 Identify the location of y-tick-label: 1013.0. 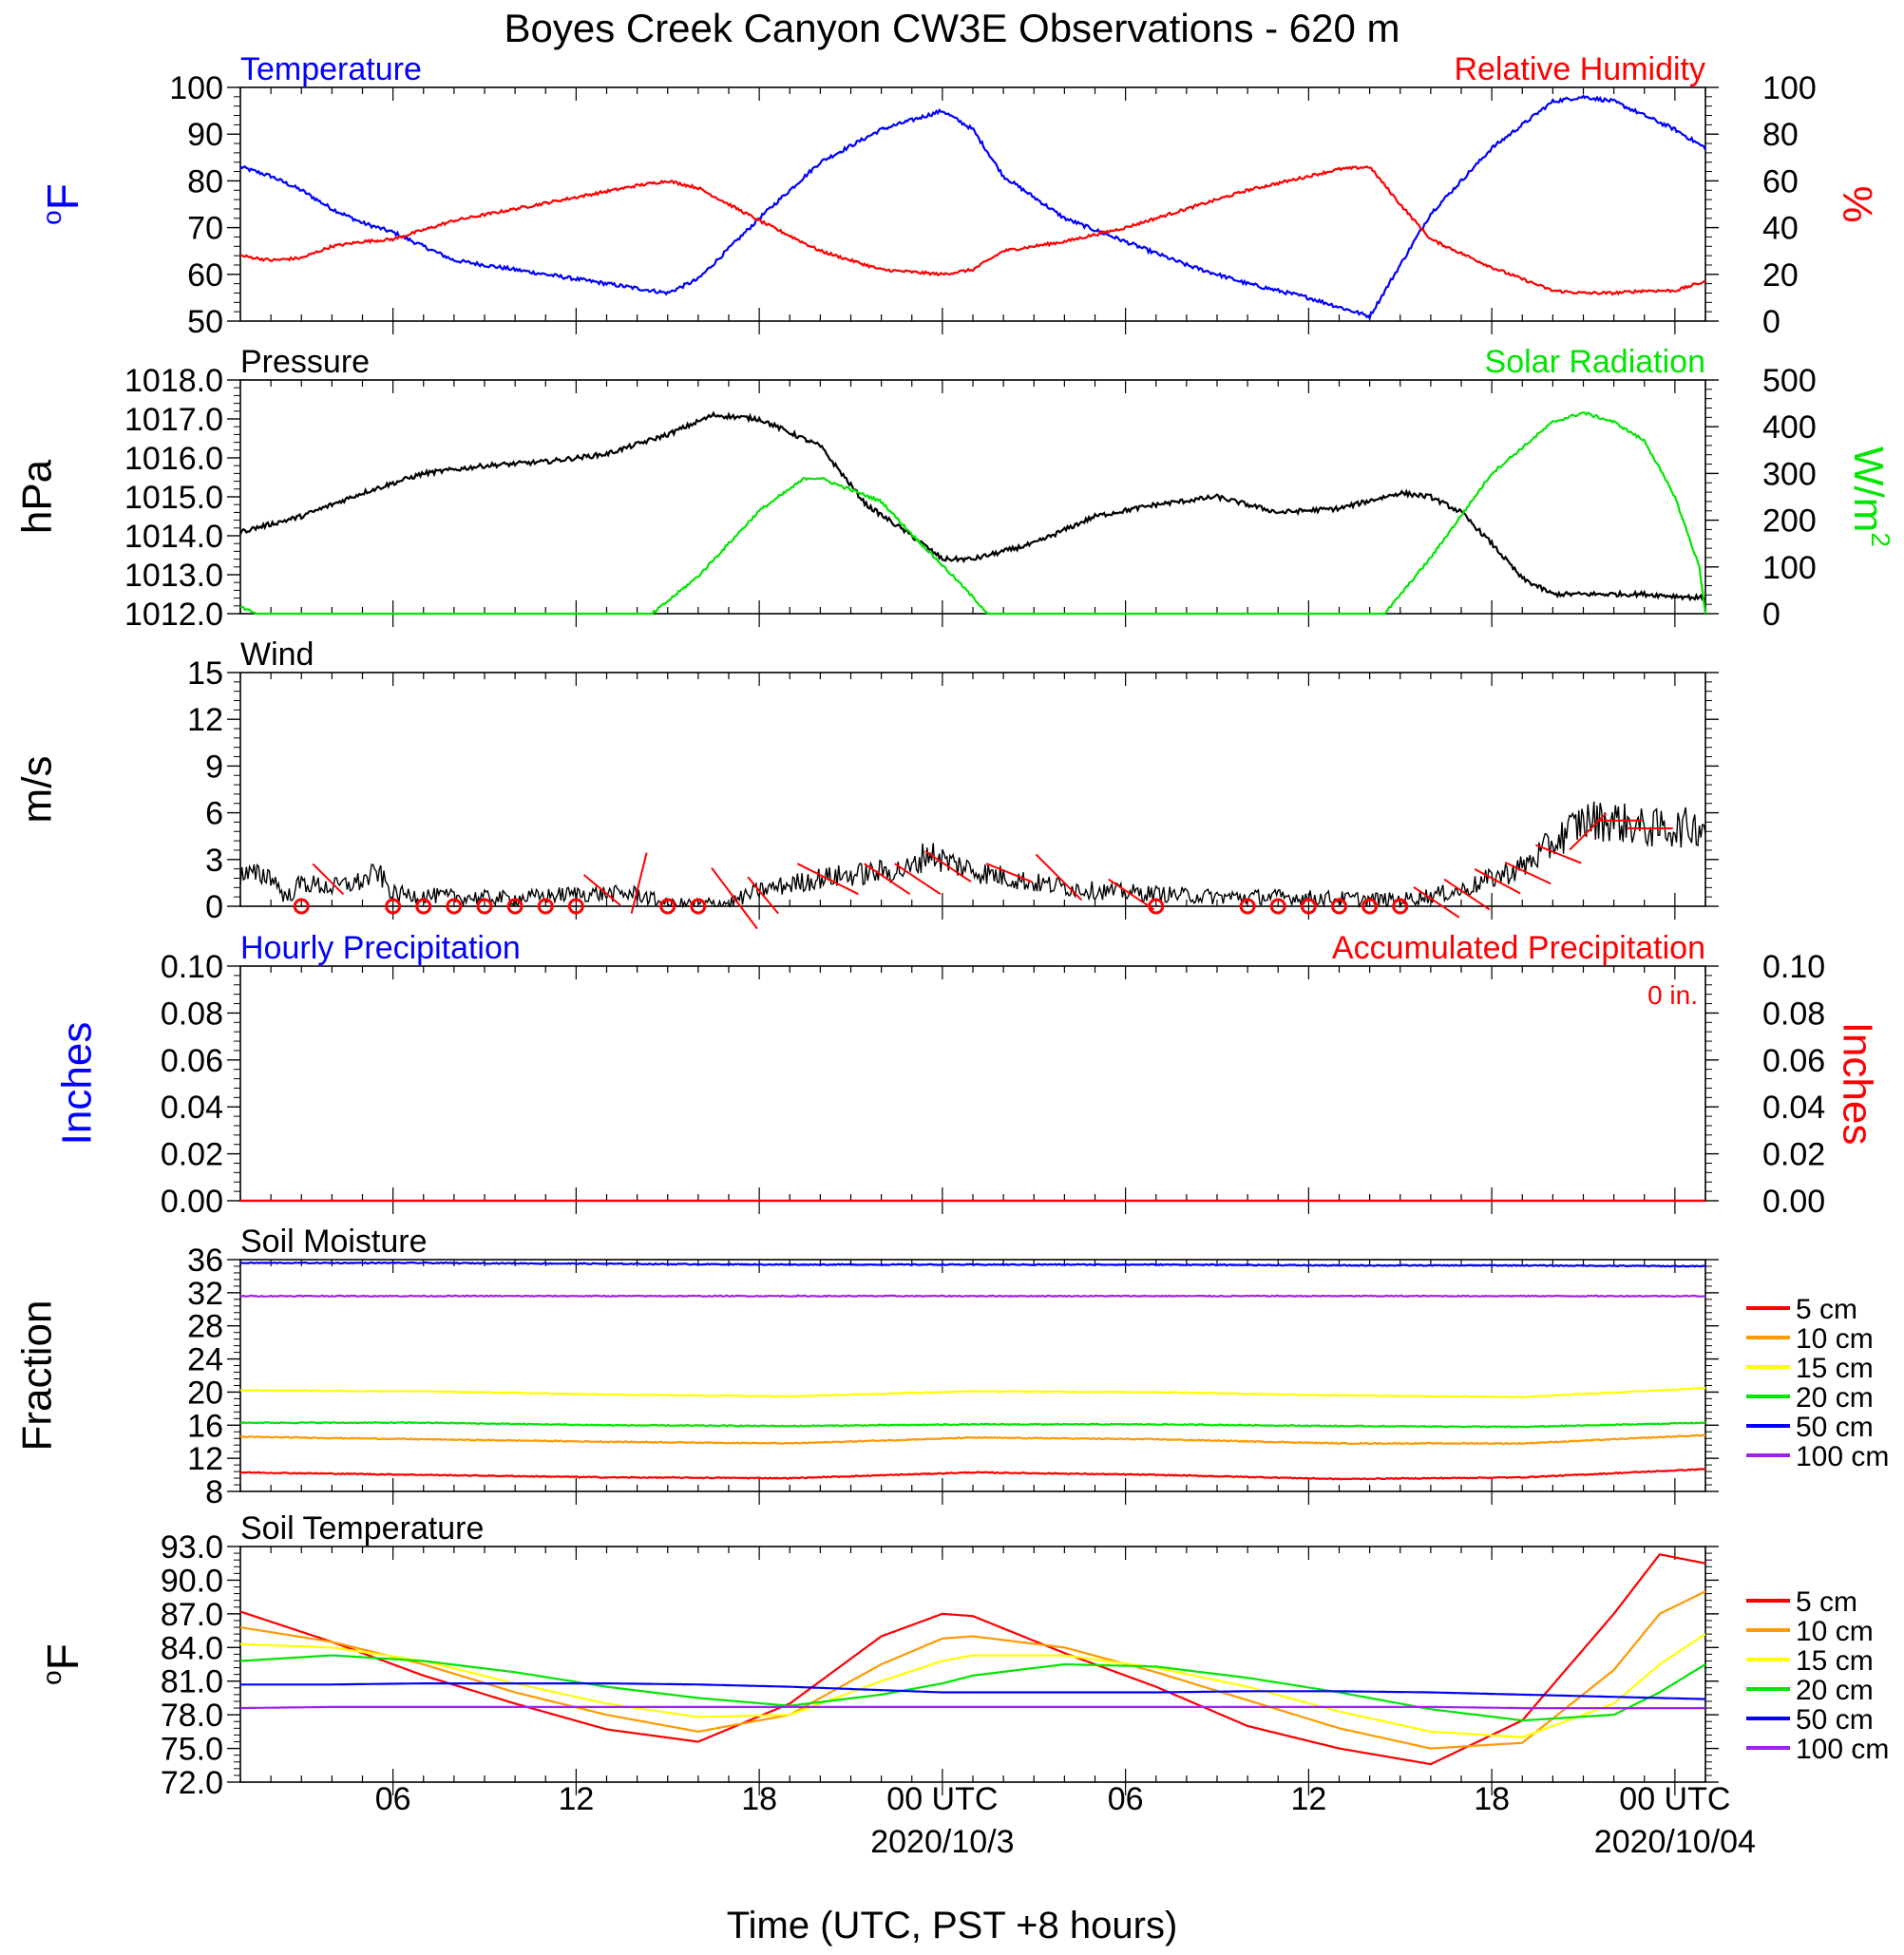
(174, 576).